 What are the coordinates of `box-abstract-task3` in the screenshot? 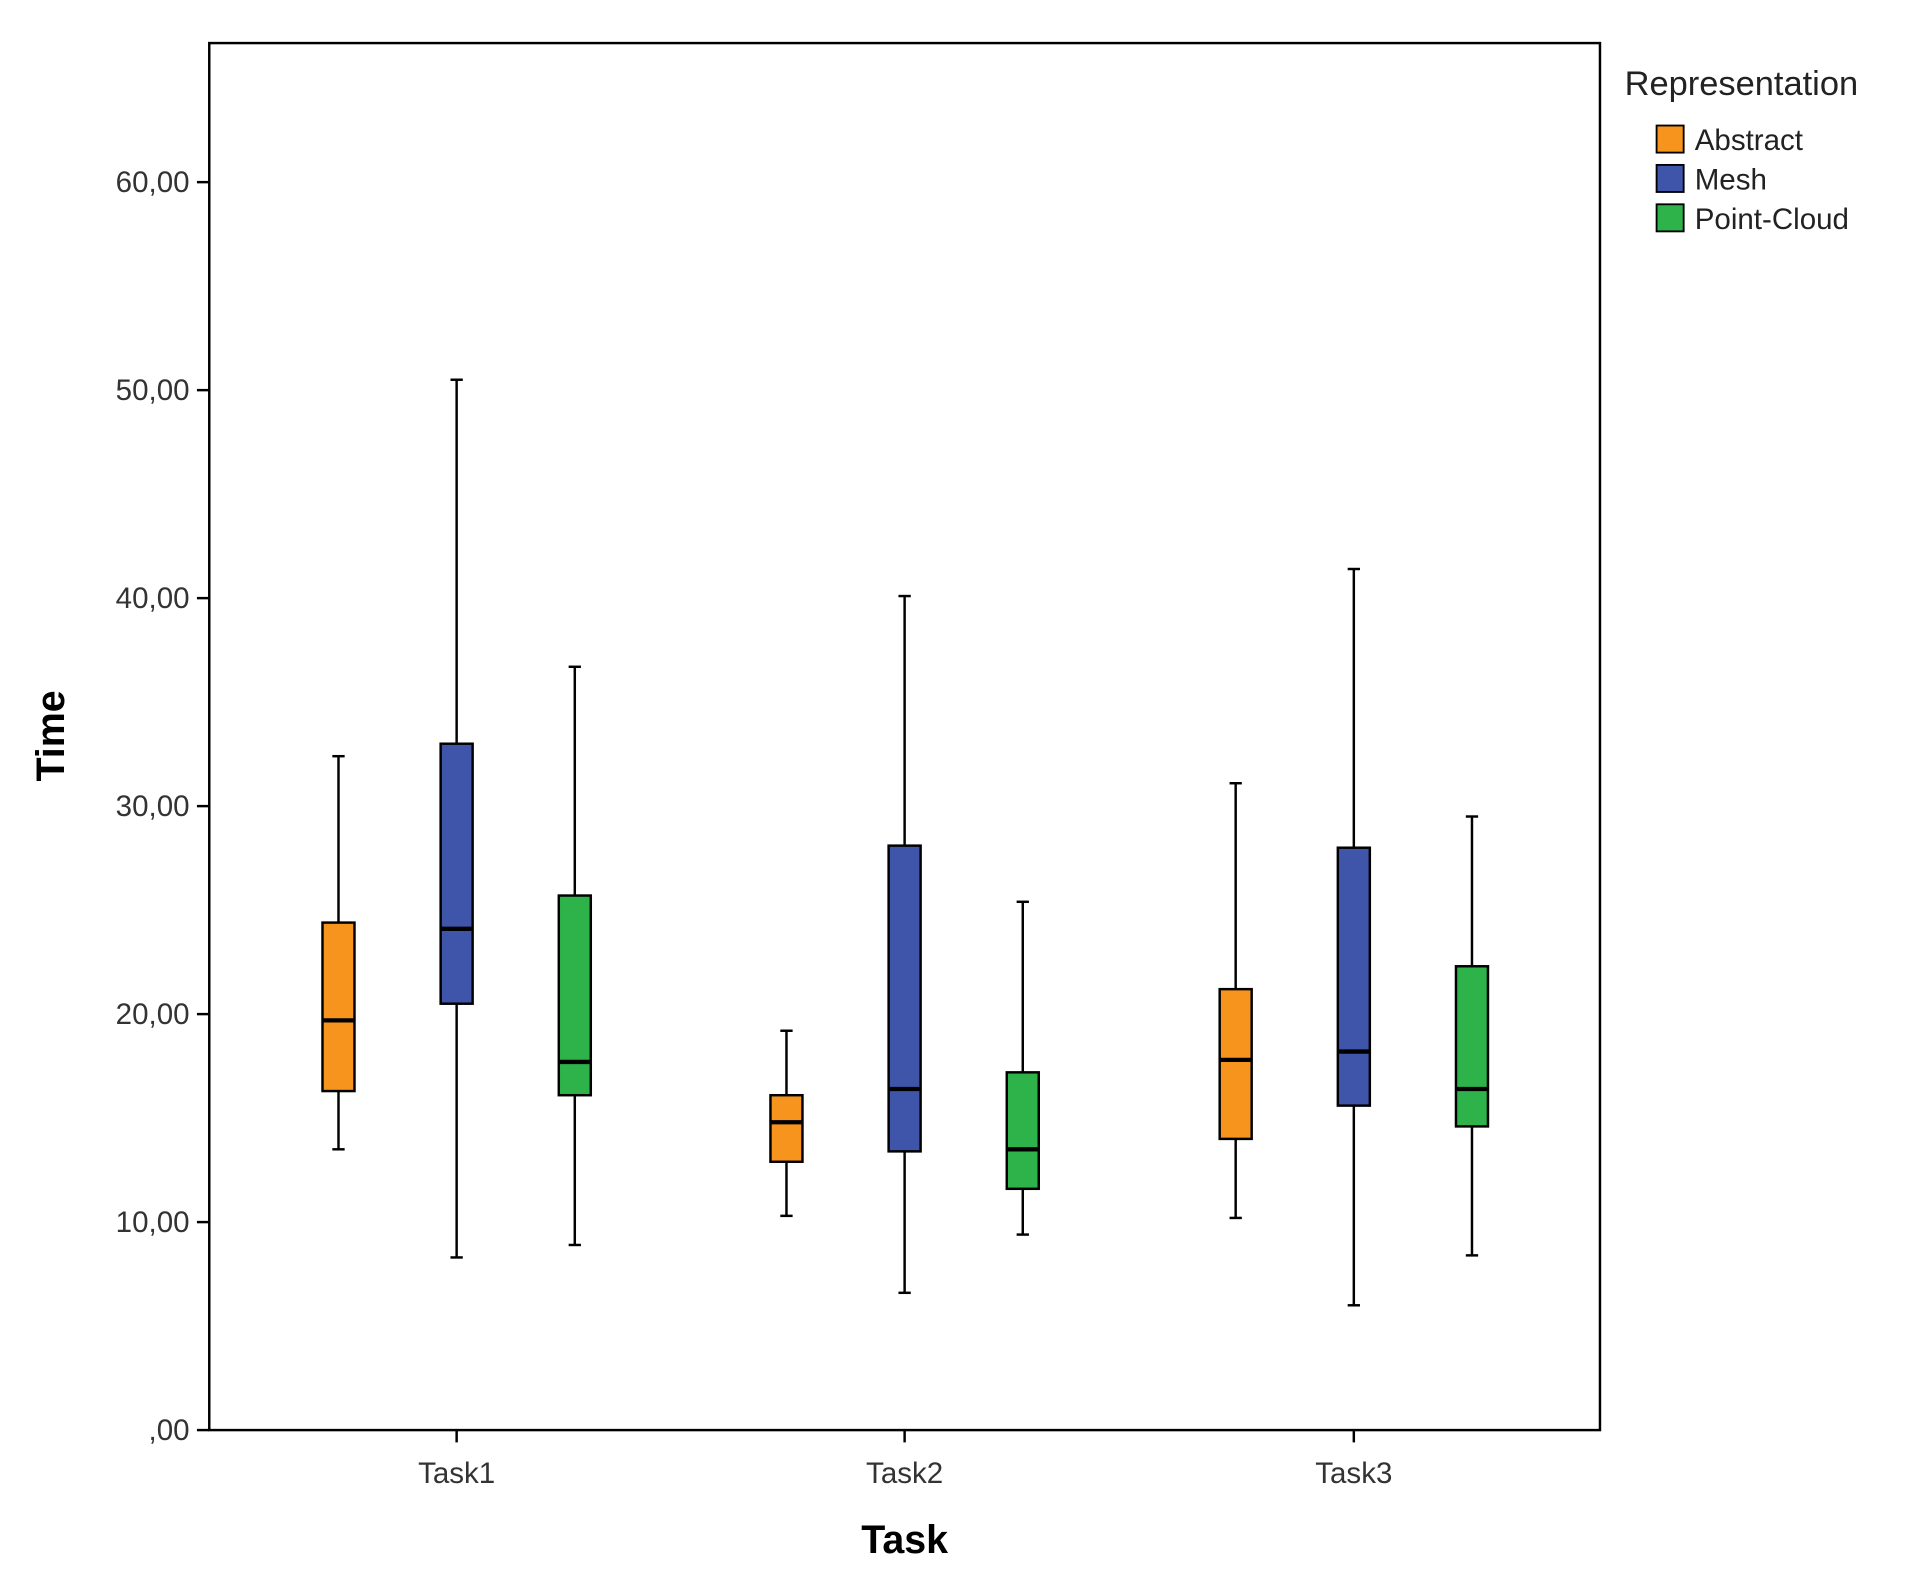 It's located at (1235, 1001).